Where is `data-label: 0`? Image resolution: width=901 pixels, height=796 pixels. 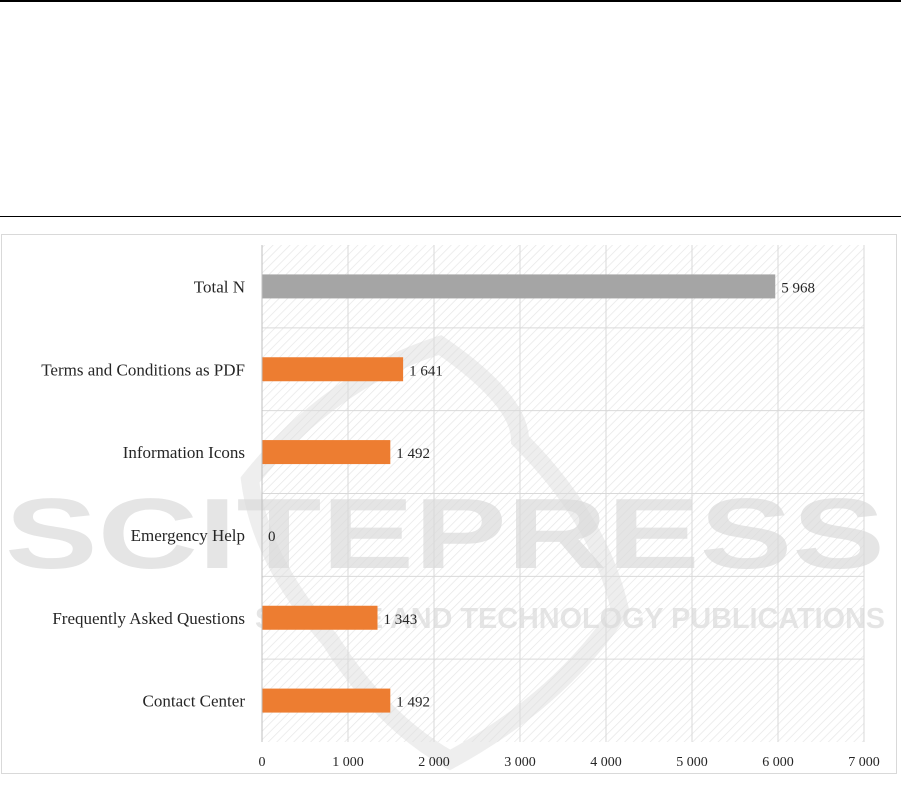
data-label: 0 is located at coordinates (272, 537).